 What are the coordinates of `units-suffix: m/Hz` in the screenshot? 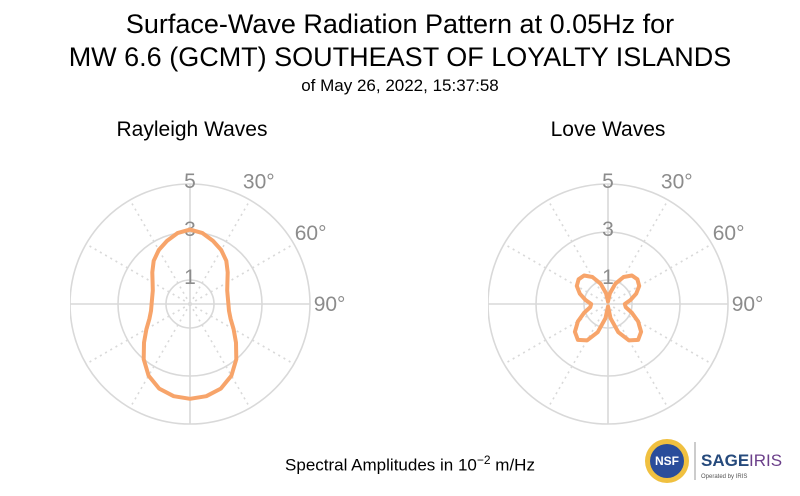 It's located at (512, 465).